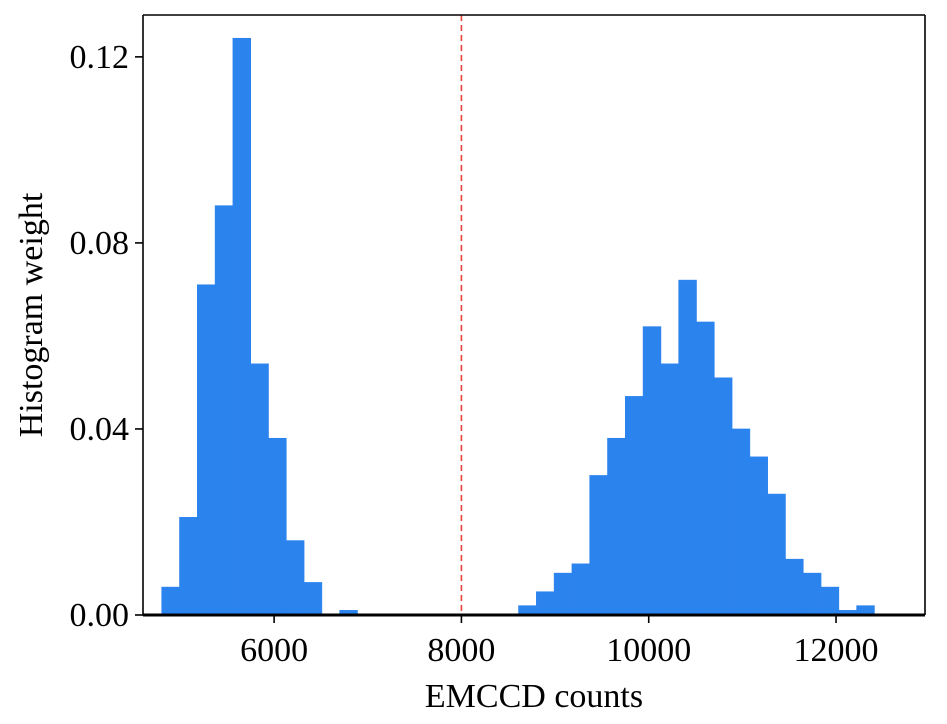  I want to click on x-tick-label: 8000, so click(461, 650).